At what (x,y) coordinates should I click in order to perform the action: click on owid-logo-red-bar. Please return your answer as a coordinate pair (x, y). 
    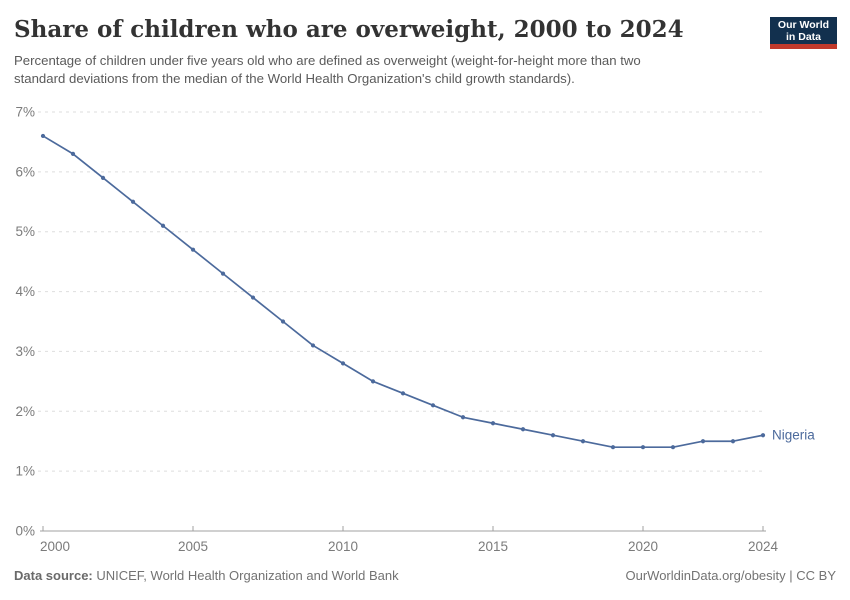
    Looking at the image, I should click on (803, 46).